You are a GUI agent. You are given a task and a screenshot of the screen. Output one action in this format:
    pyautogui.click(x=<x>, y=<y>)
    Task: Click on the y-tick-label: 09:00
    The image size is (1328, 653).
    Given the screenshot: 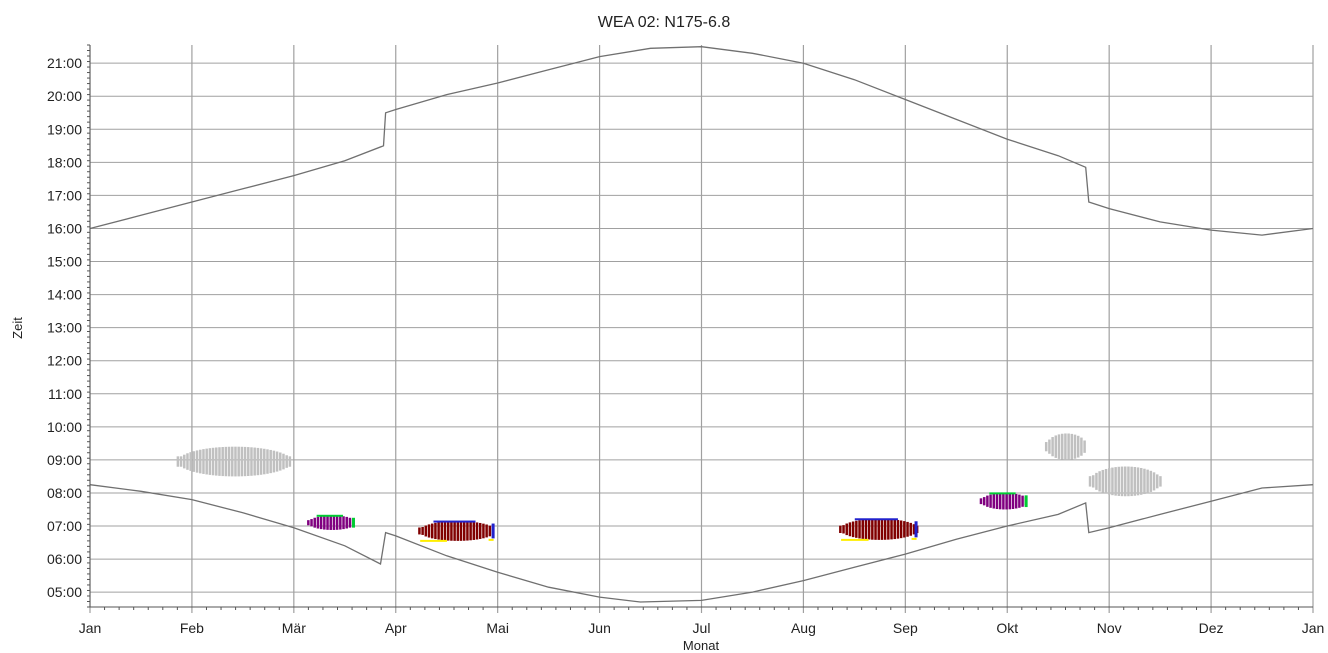 What is the action you would take?
    pyautogui.click(x=64, y=460)
    